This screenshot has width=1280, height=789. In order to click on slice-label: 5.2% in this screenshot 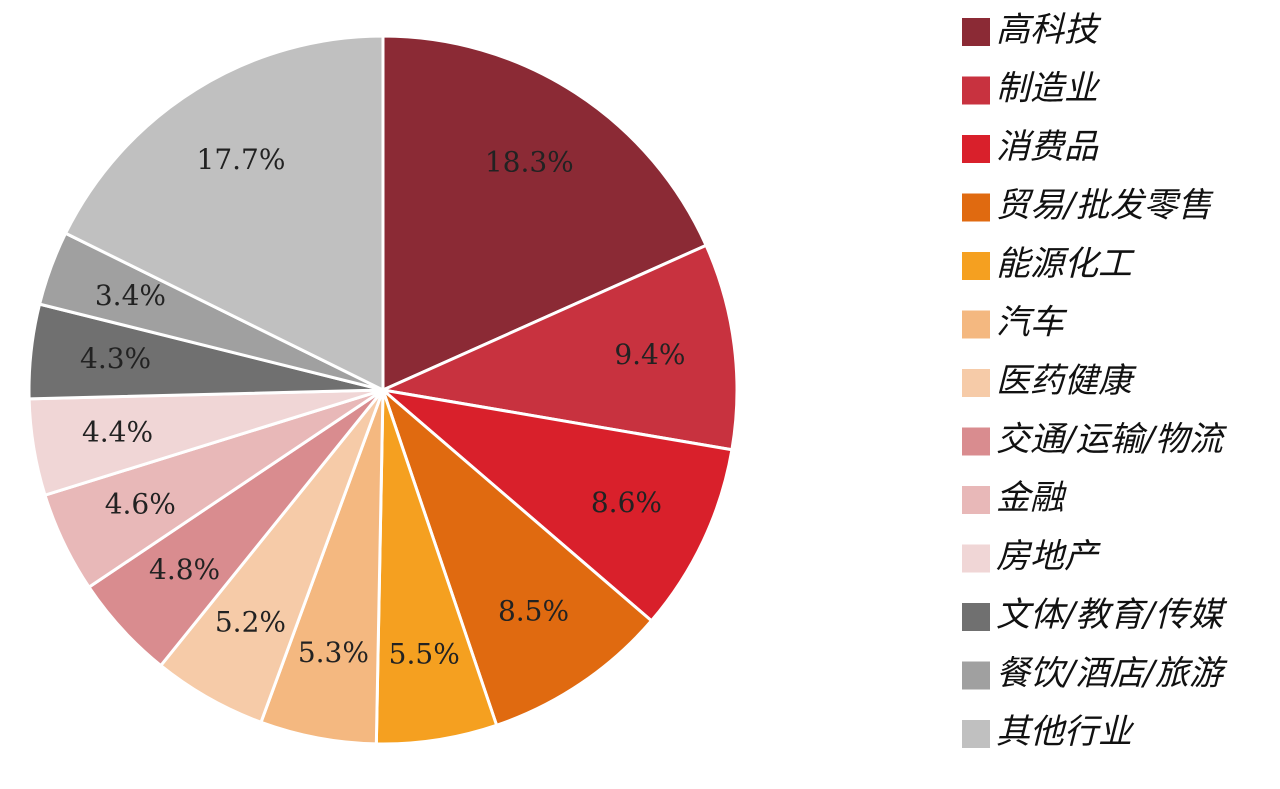, I will do `click(250, 622)`.